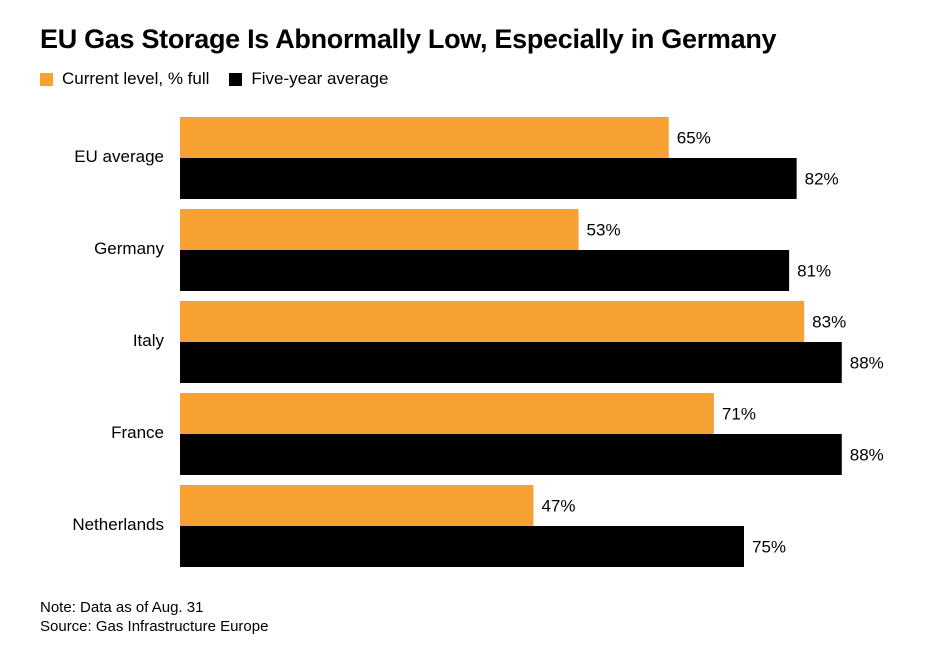  What do you see at coordinates (154, 626) in the screenshot?
I see `source-text: Source: Gas Infrastructure Europe` at bounding box center [154, 626].